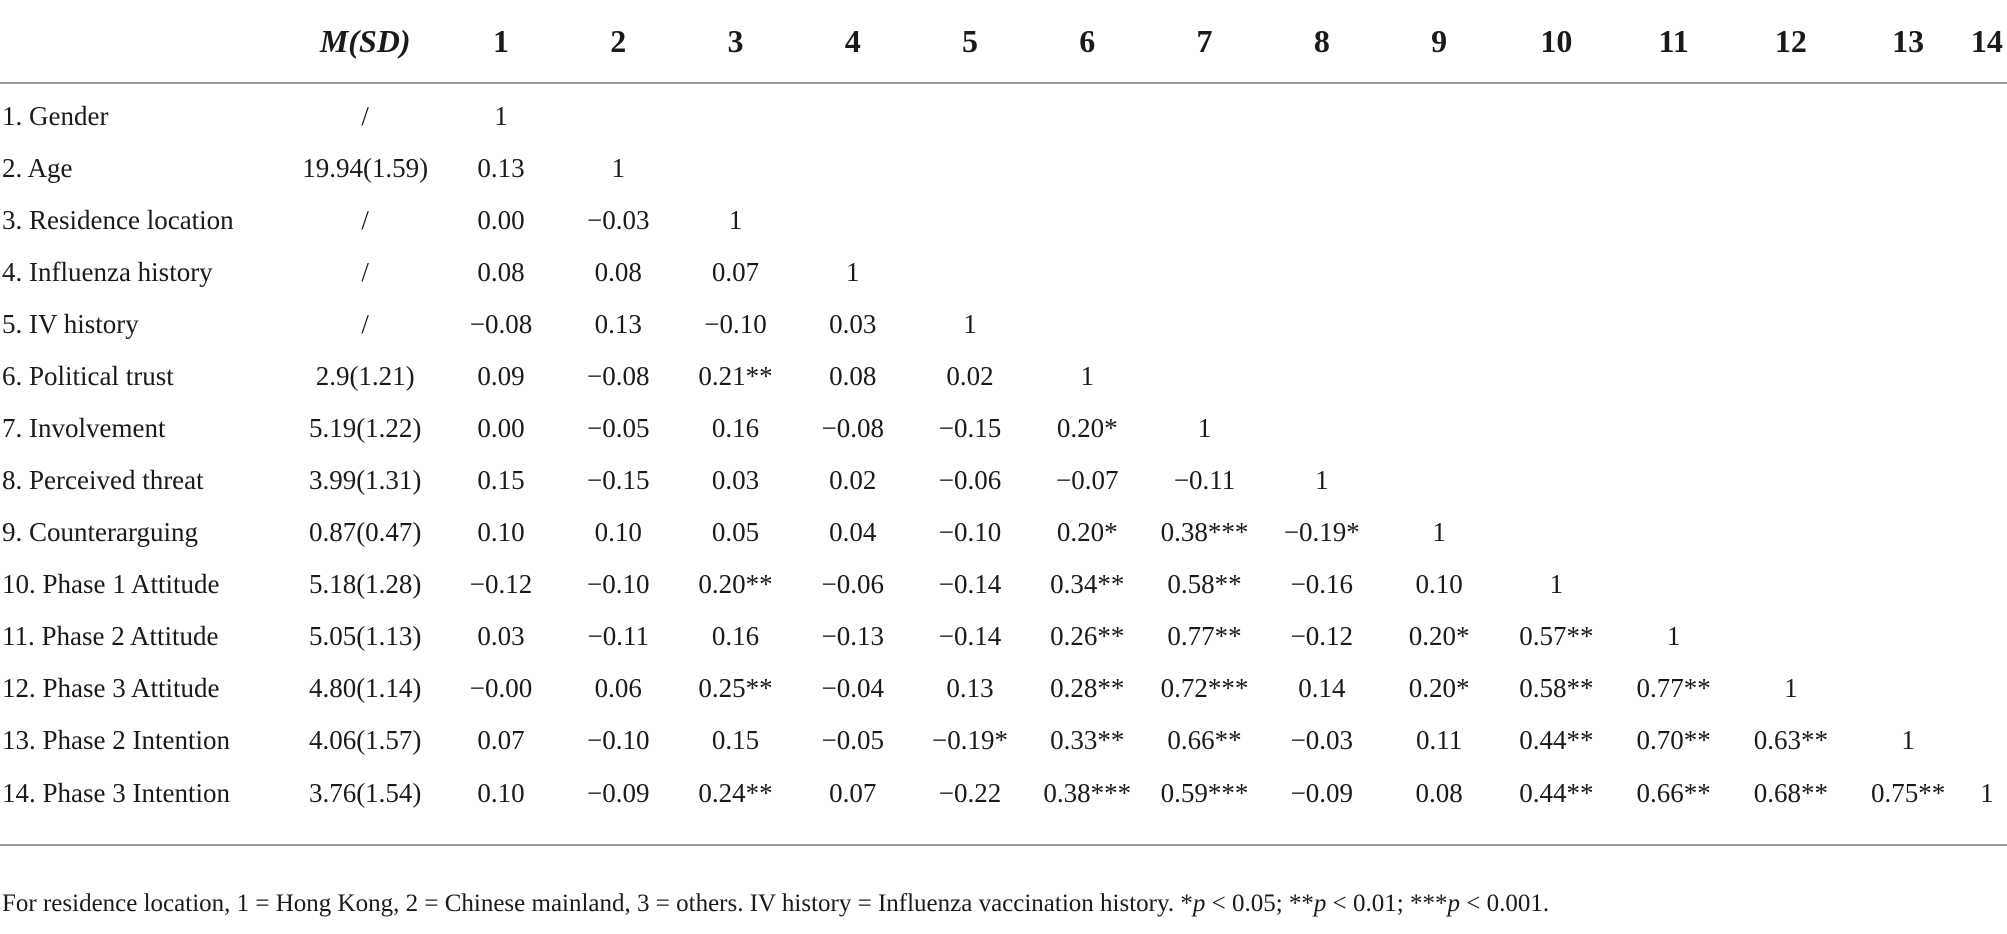 The width and height of the screenshot is (2007, 934). I want to click on correlation-cell: 0.66**, so click(1204, 739).